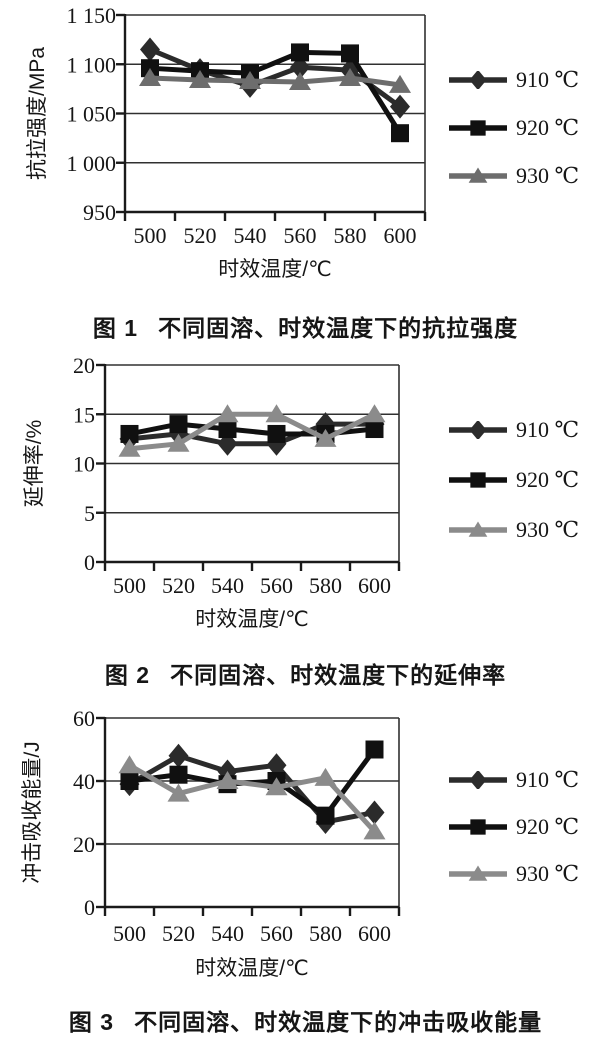  I want to click on y-tick-label: 1 000, so click(92, 163).